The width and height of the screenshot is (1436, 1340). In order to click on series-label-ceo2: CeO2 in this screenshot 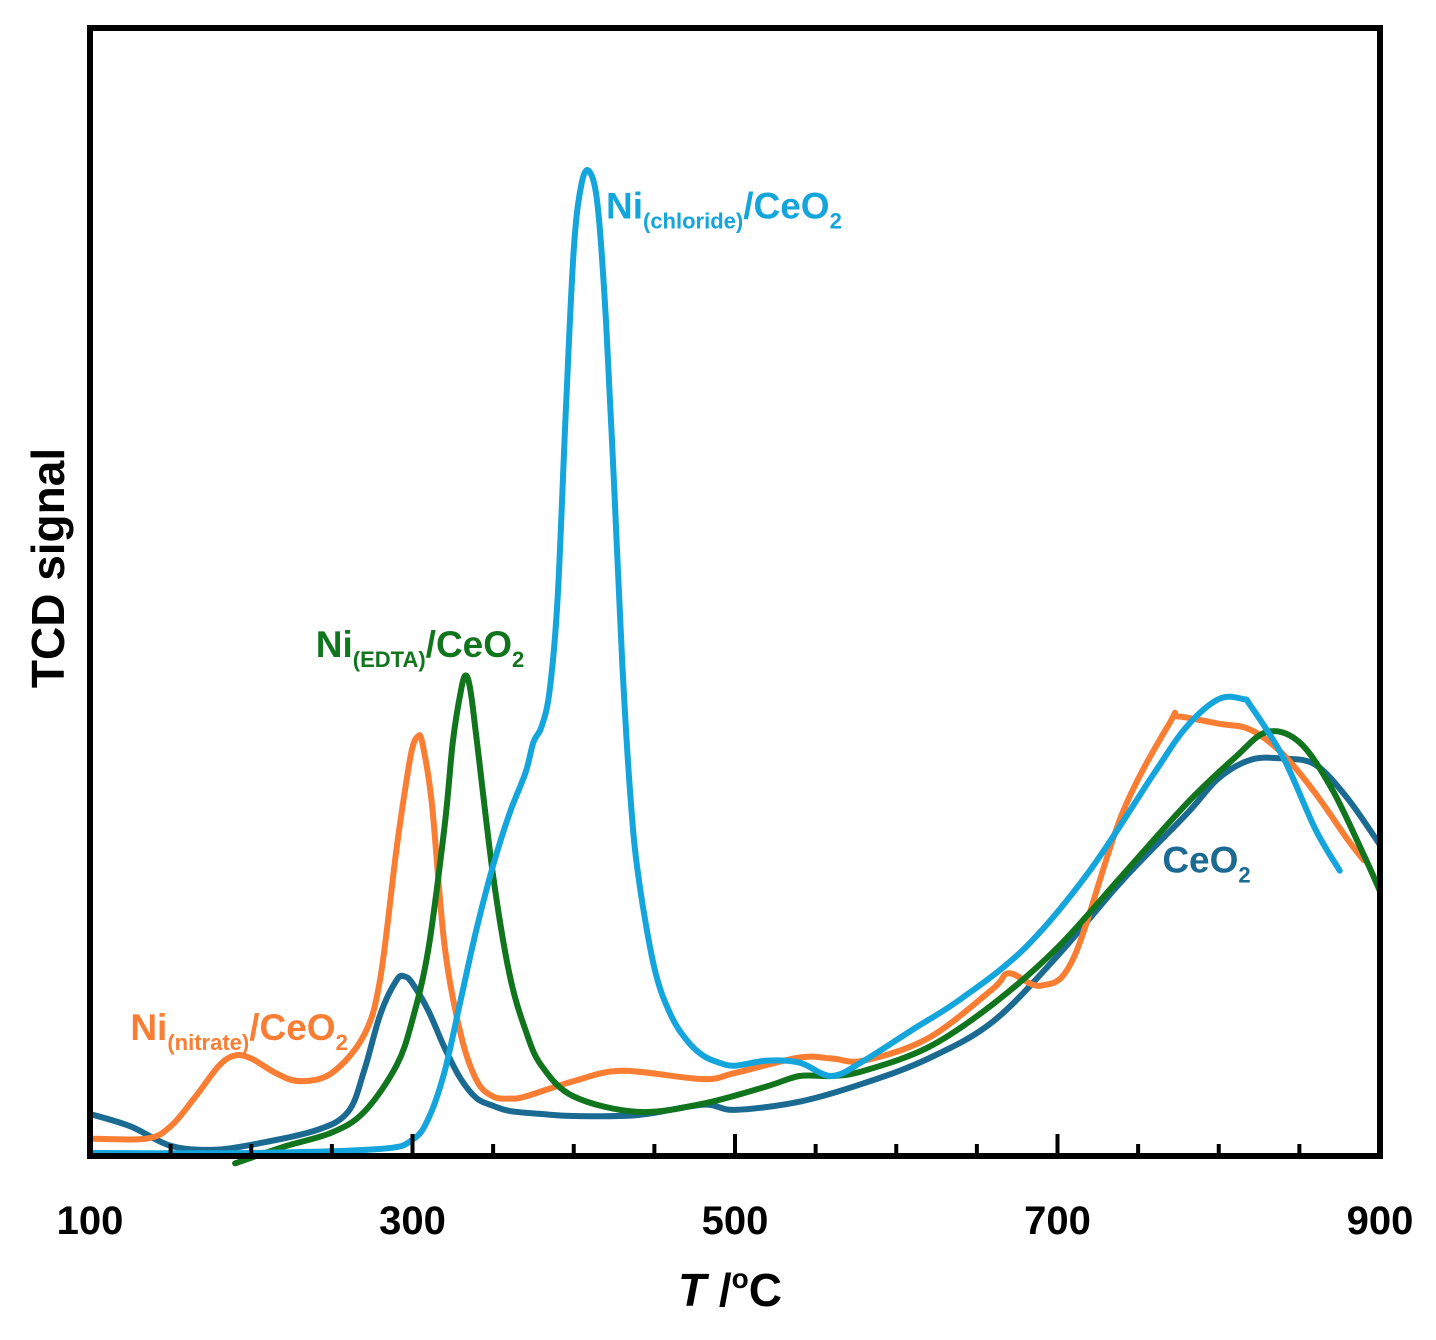, I will do `click(1206, 864)`.